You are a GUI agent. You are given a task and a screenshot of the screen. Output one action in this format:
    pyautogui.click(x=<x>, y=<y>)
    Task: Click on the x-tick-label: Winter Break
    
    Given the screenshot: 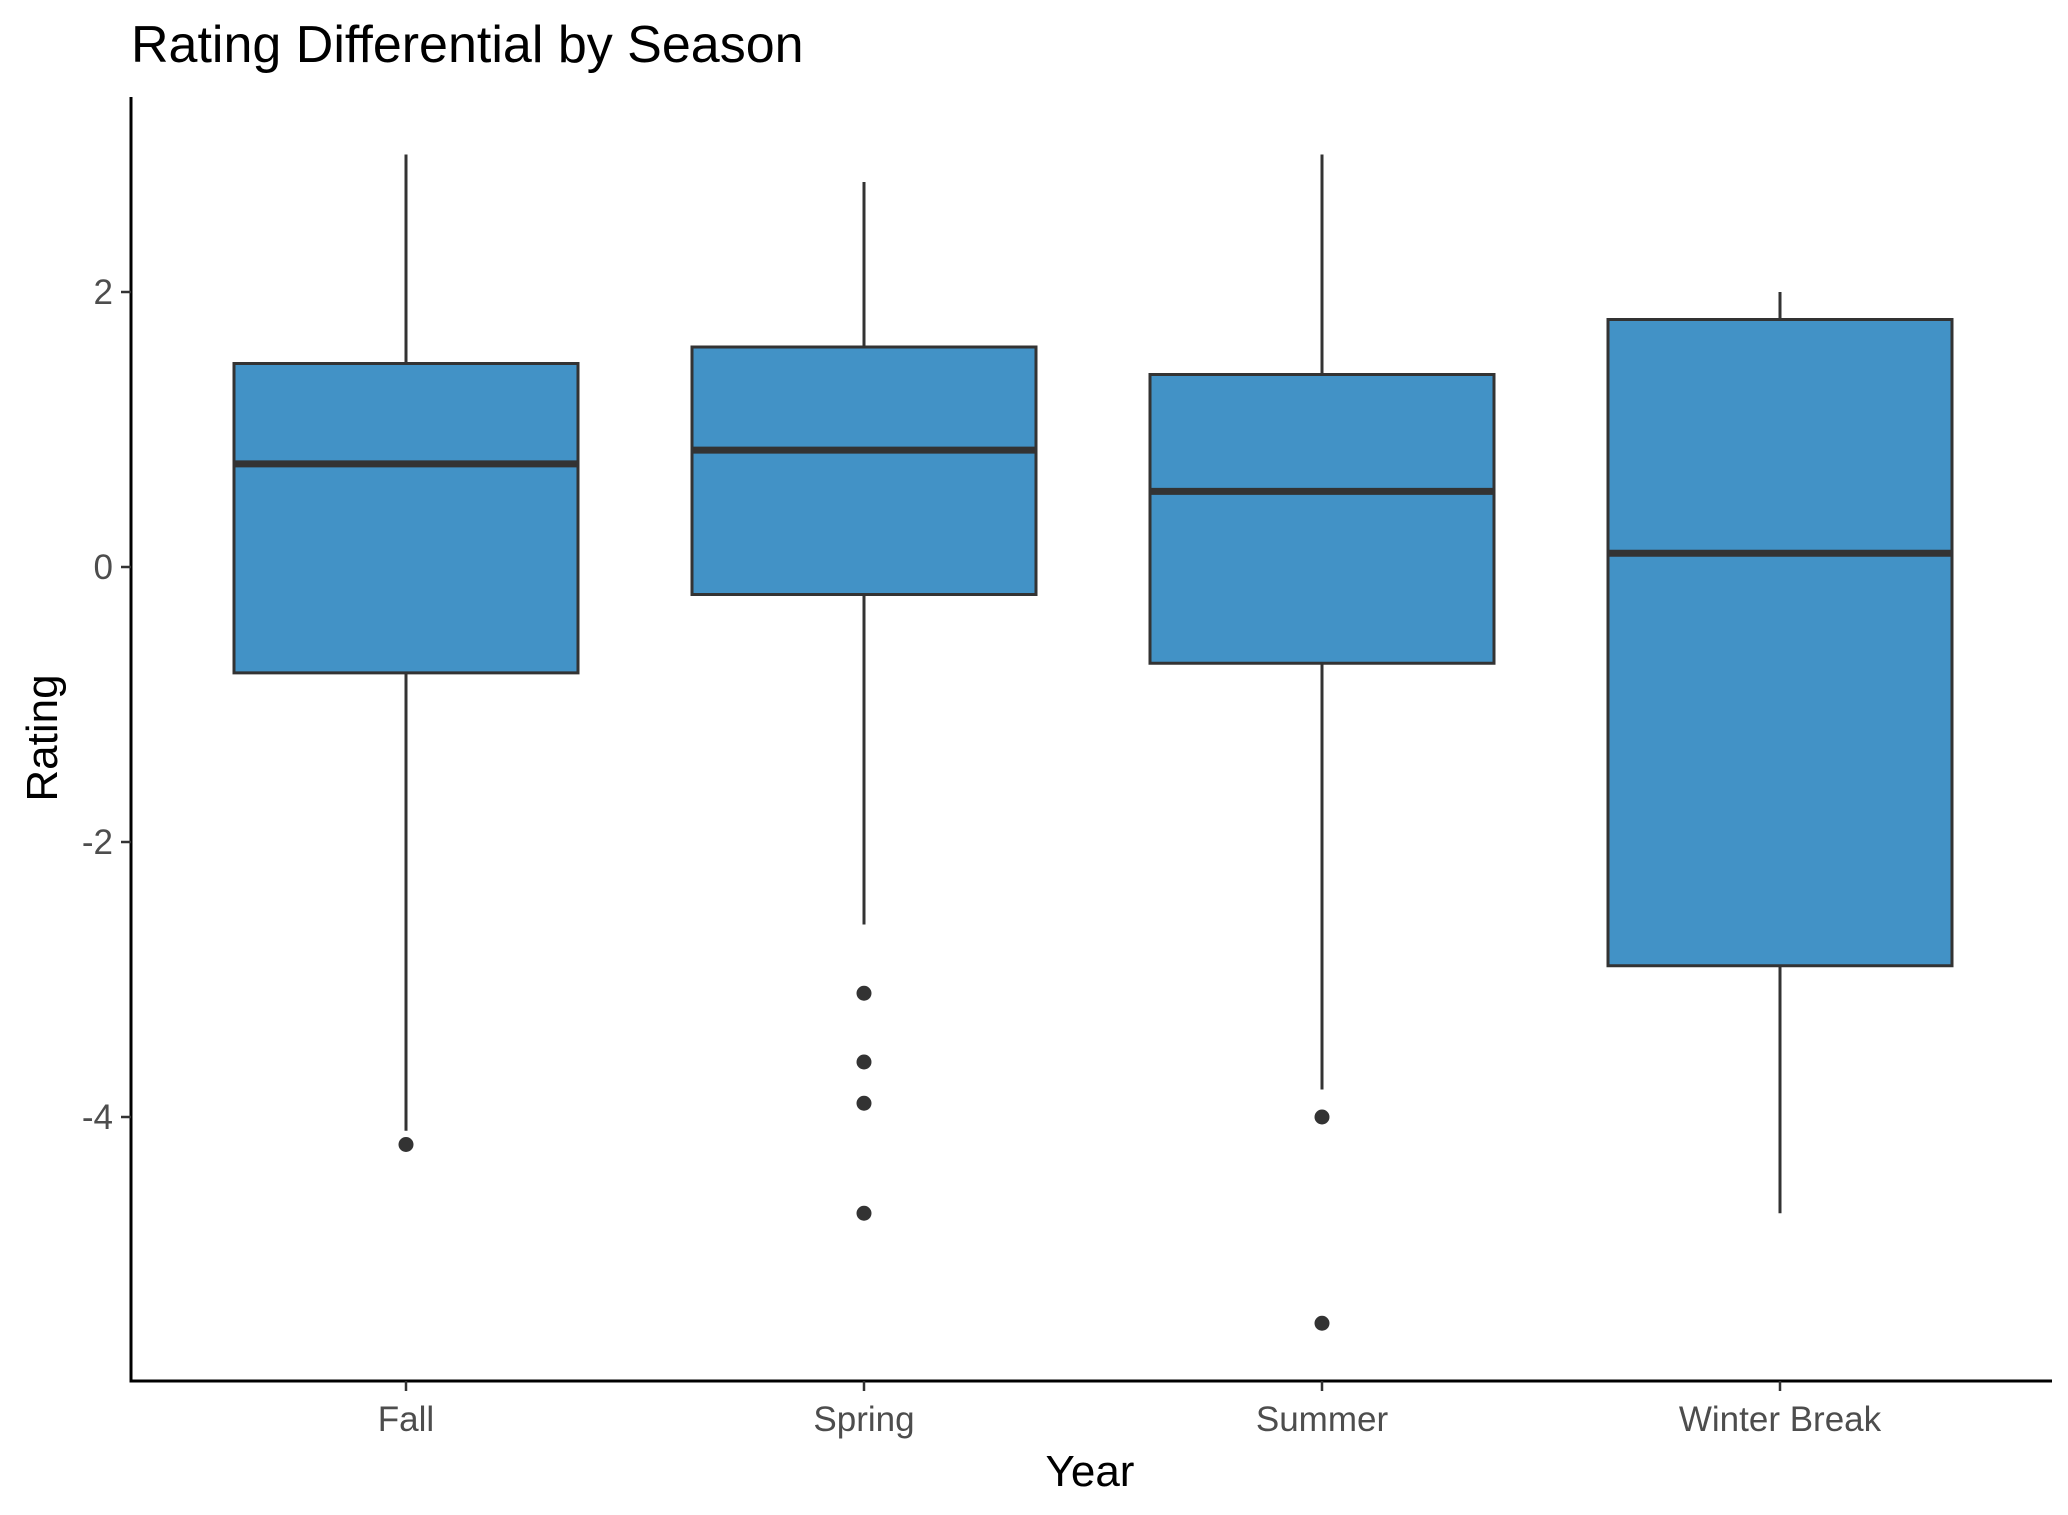 What is the action you would take?
    pyautogui.click(x=1780, y=1419)
    